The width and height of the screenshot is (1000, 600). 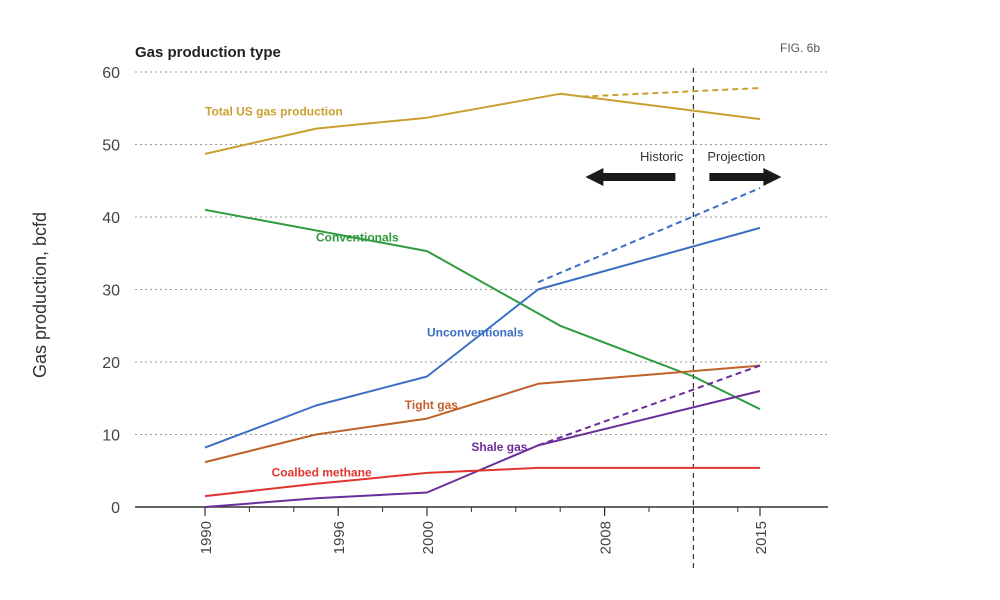 I want to click on series-label-total-us-gas-production: Total US gas production, so click(x=274, y=112).